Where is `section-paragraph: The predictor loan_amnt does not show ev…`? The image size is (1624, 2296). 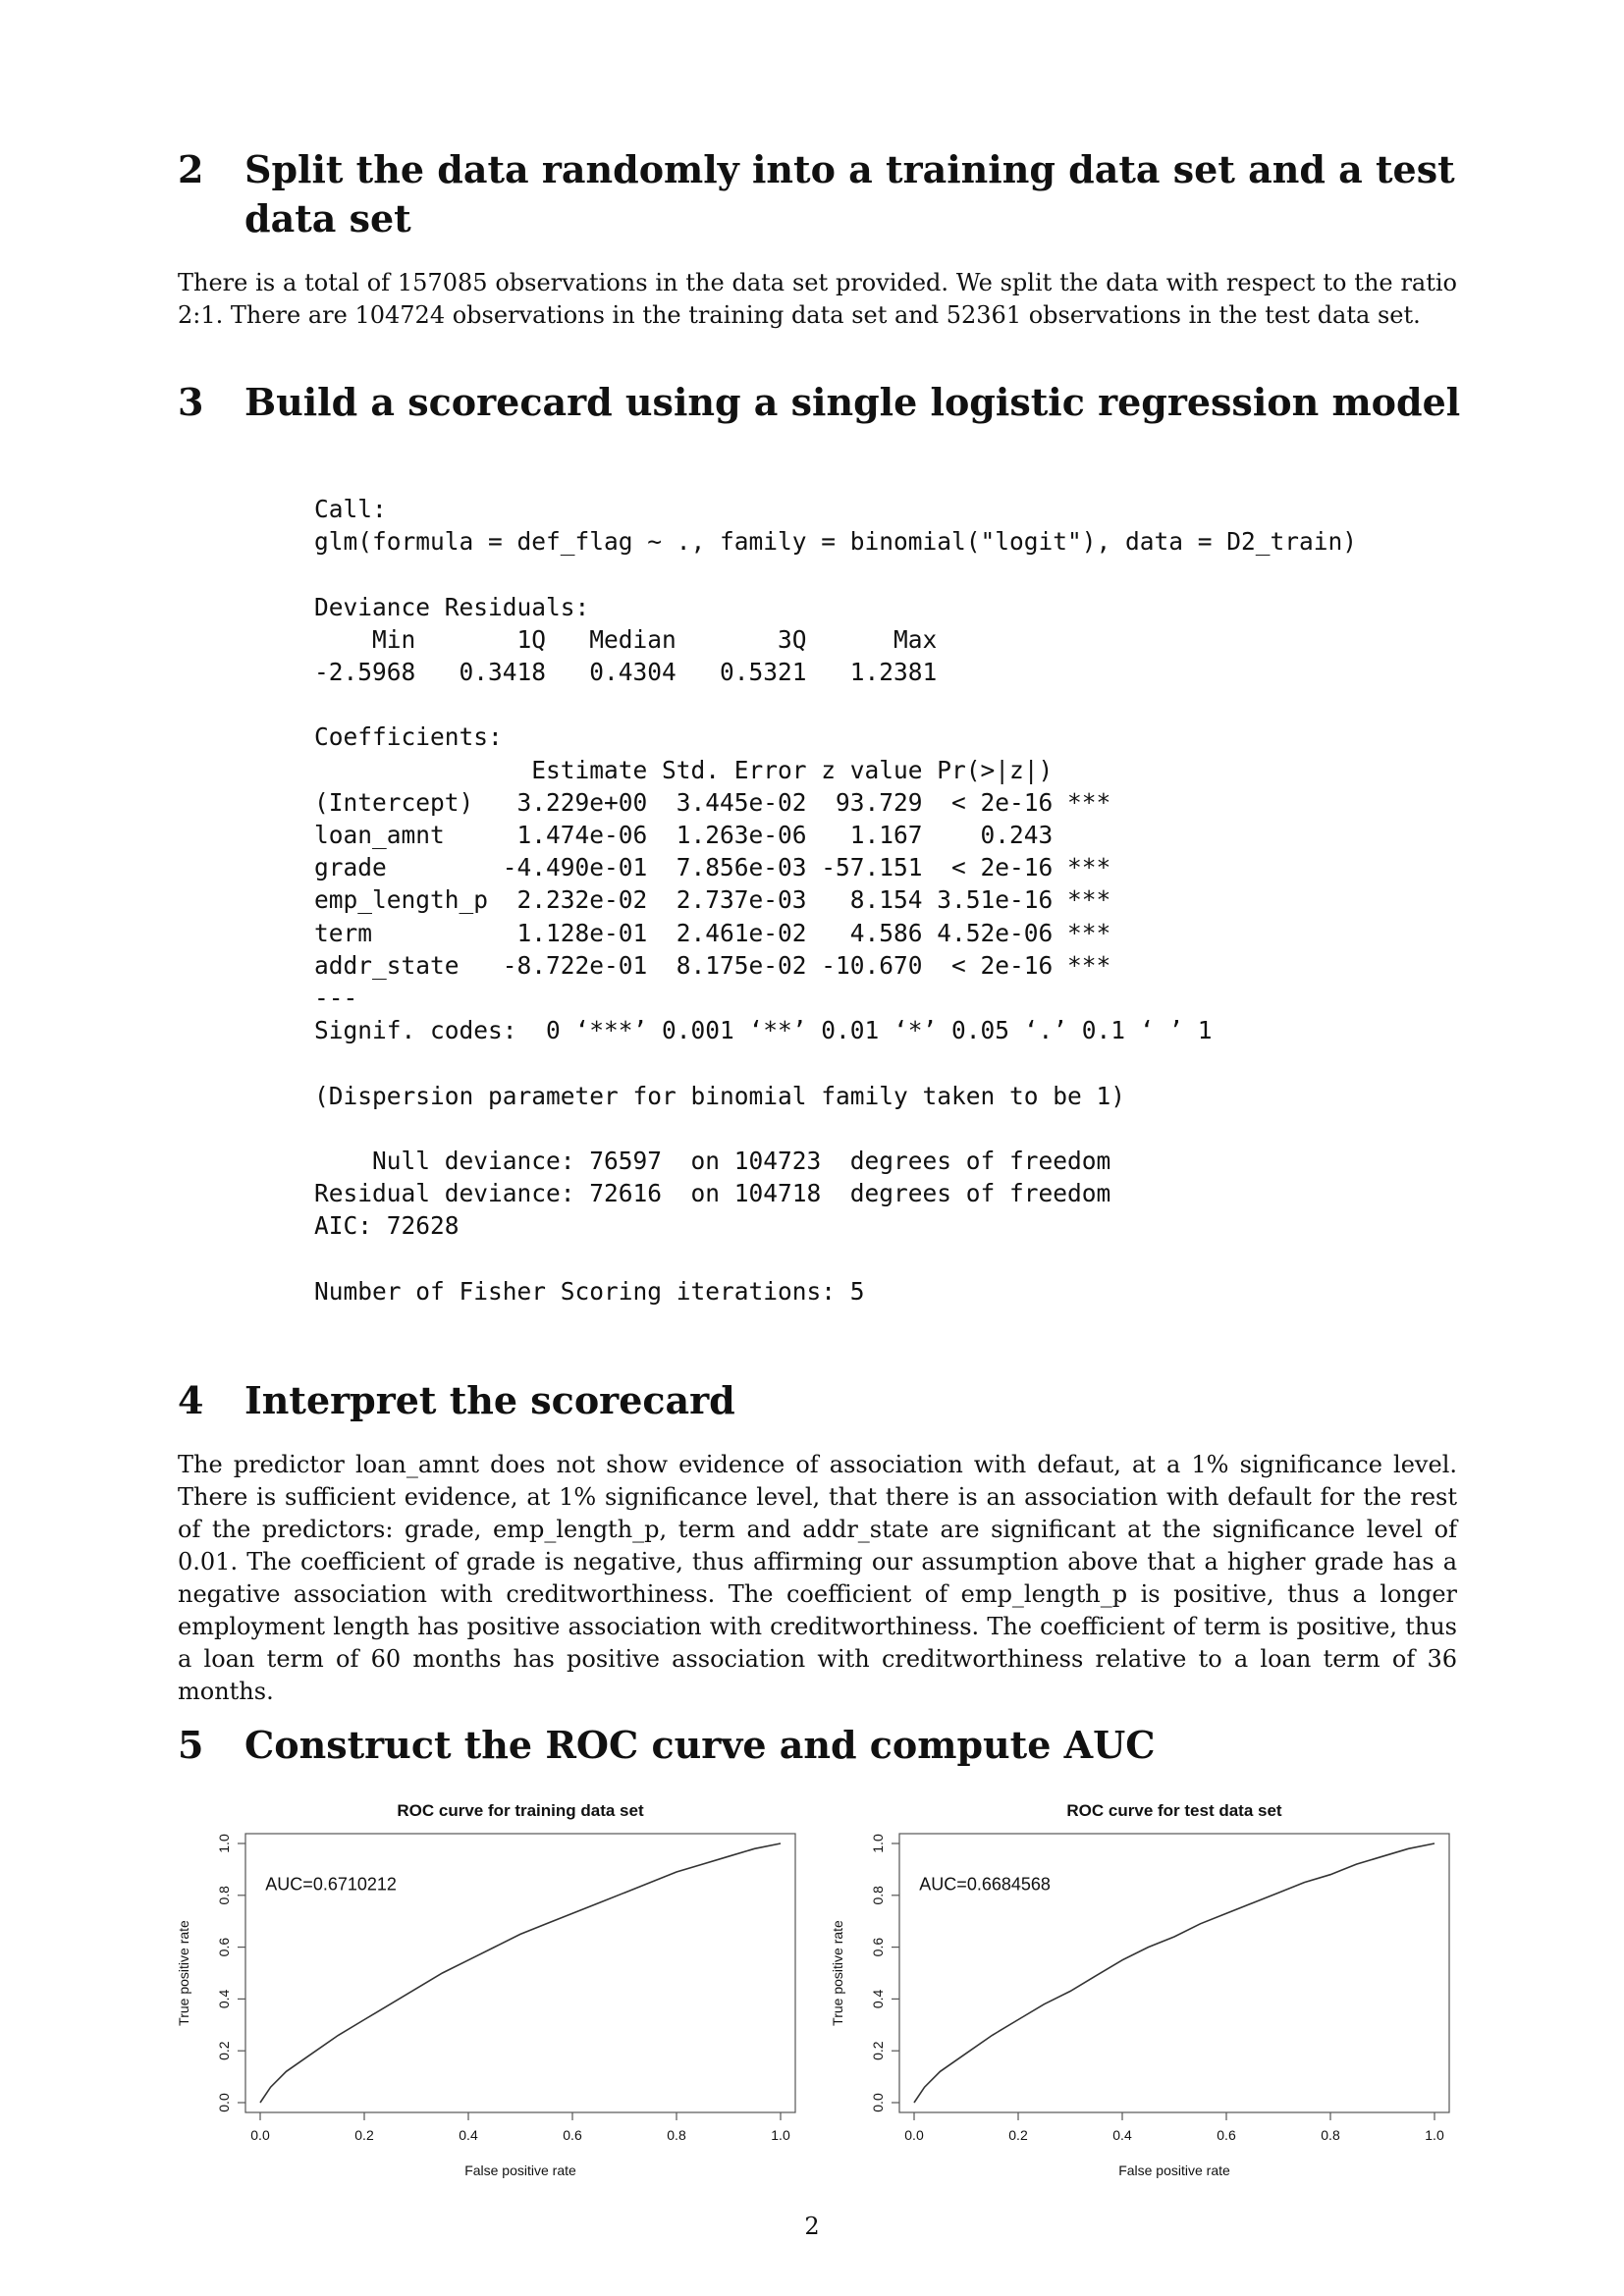
section-paragraph: The predictor loan_amnt does not show ev… is located at coordinates (817, 1578).